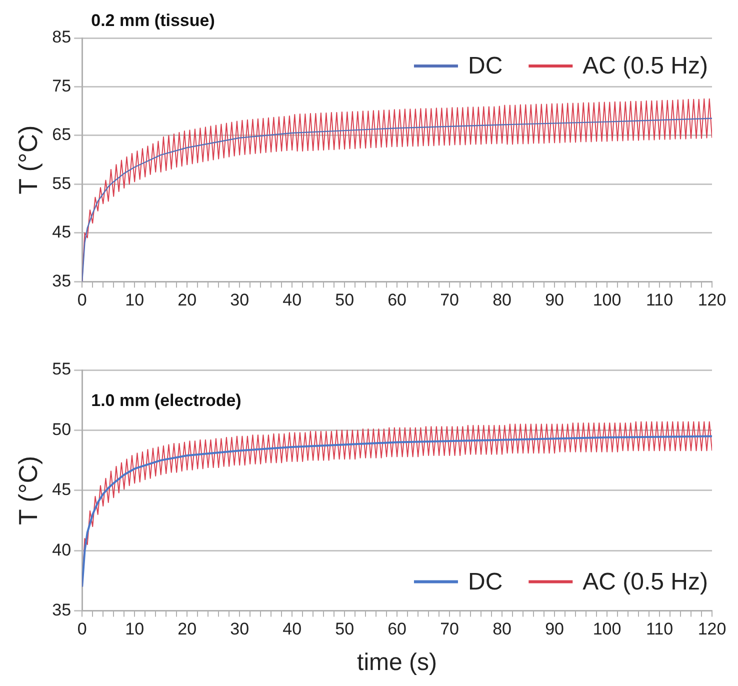 The image size is (738, 686). I want to click on y-tick-label: 85, so click(62, 37).